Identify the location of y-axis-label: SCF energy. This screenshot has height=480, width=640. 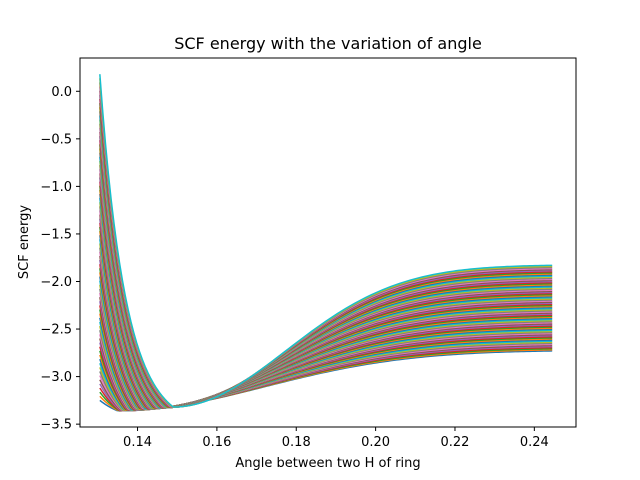
(24, 242).